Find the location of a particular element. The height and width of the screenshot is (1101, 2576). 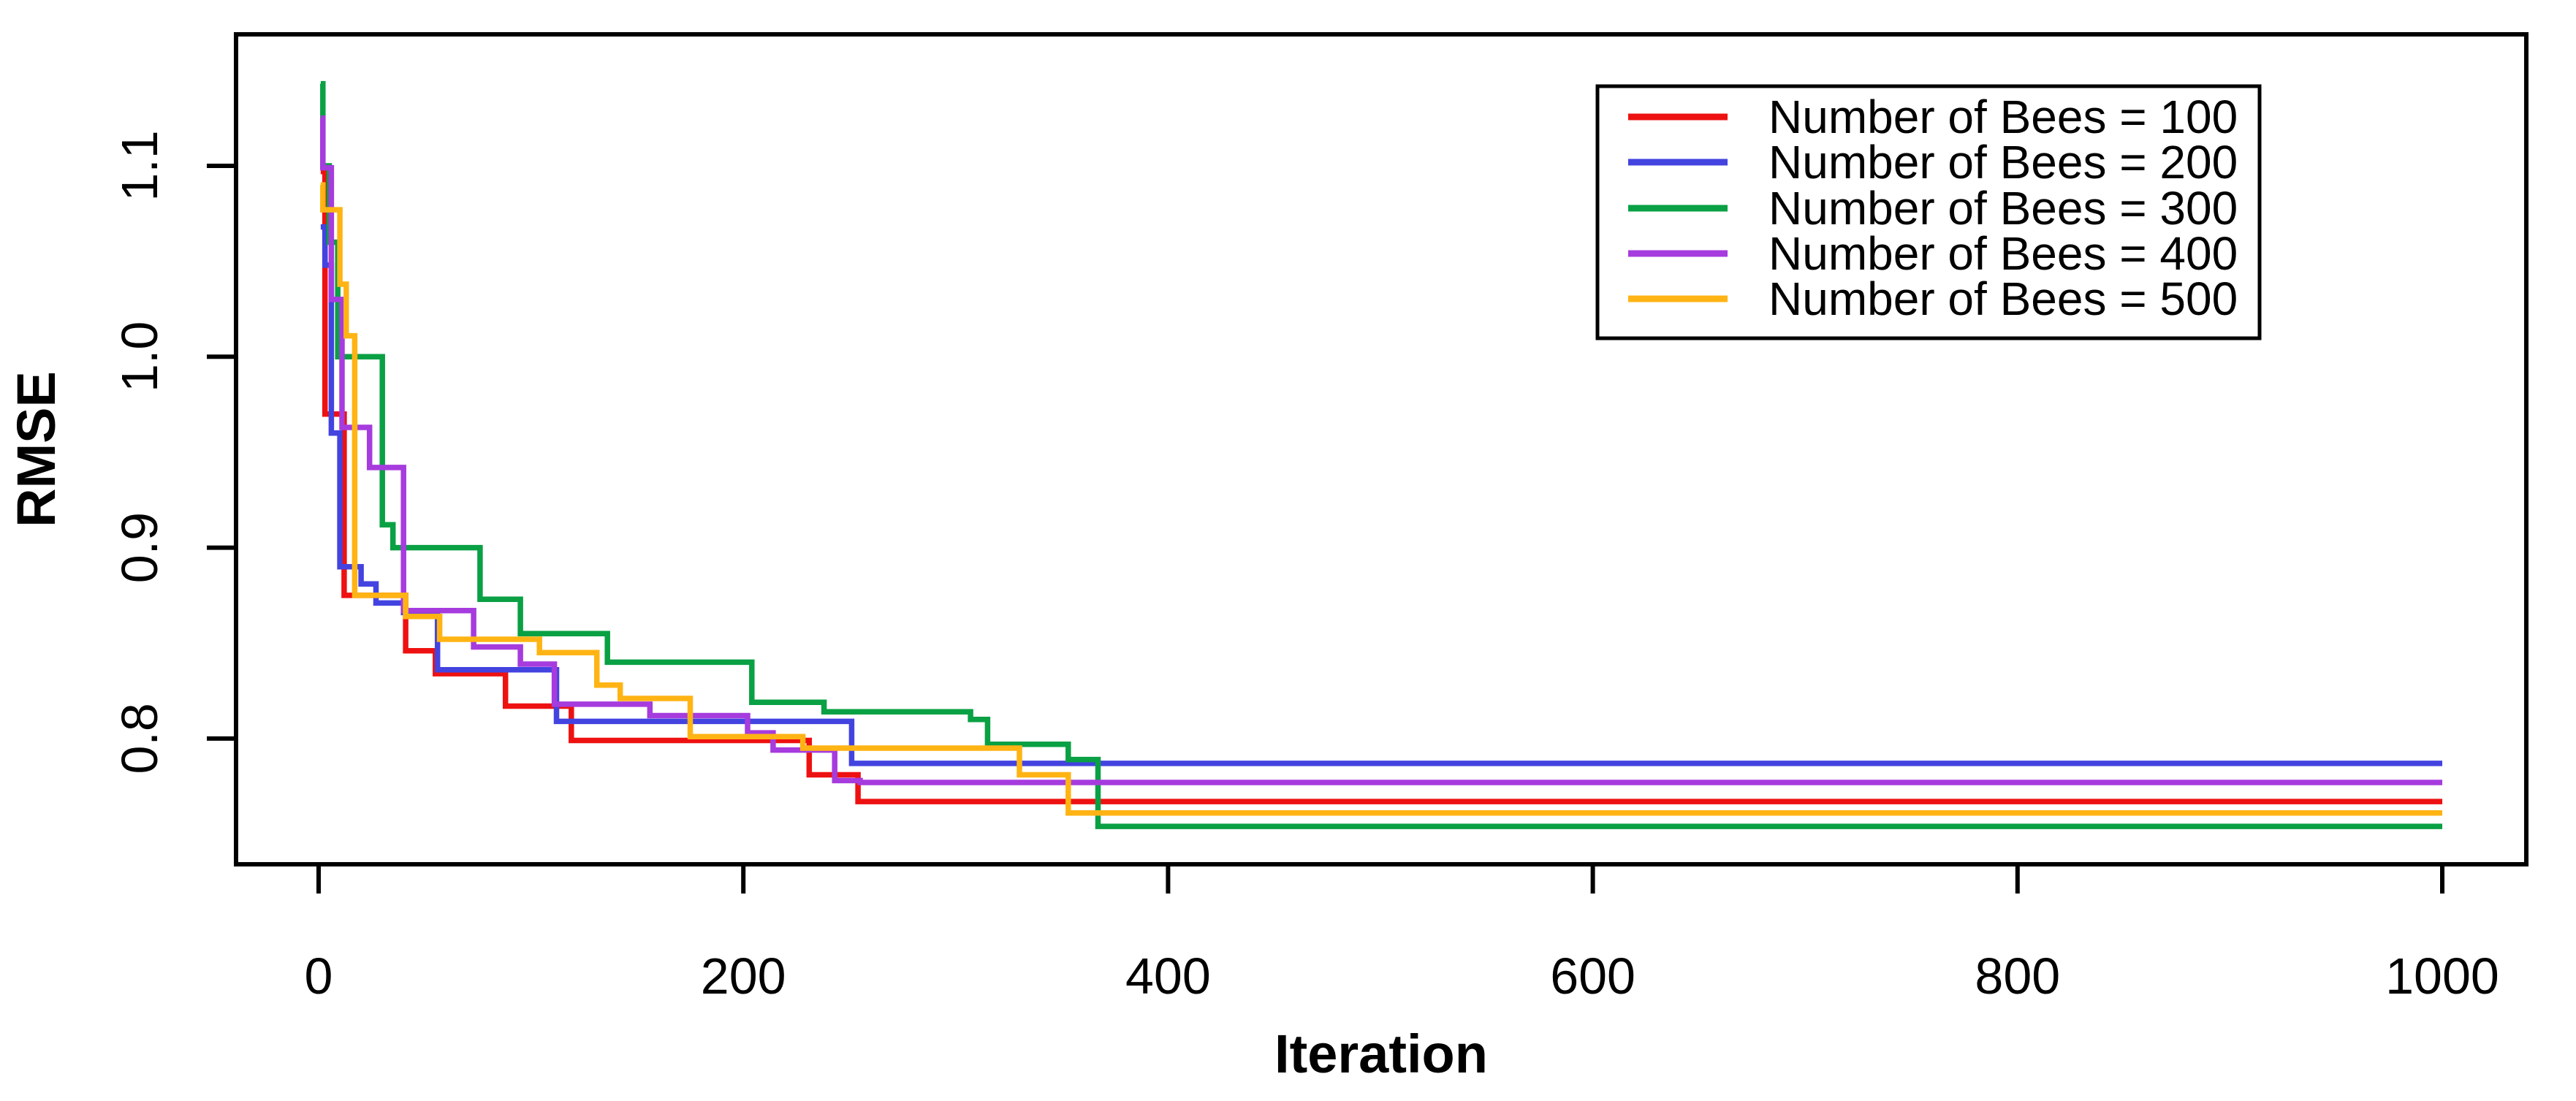

legend-entry: Number of Bees = 300 is located at coordinates (1933, 208).